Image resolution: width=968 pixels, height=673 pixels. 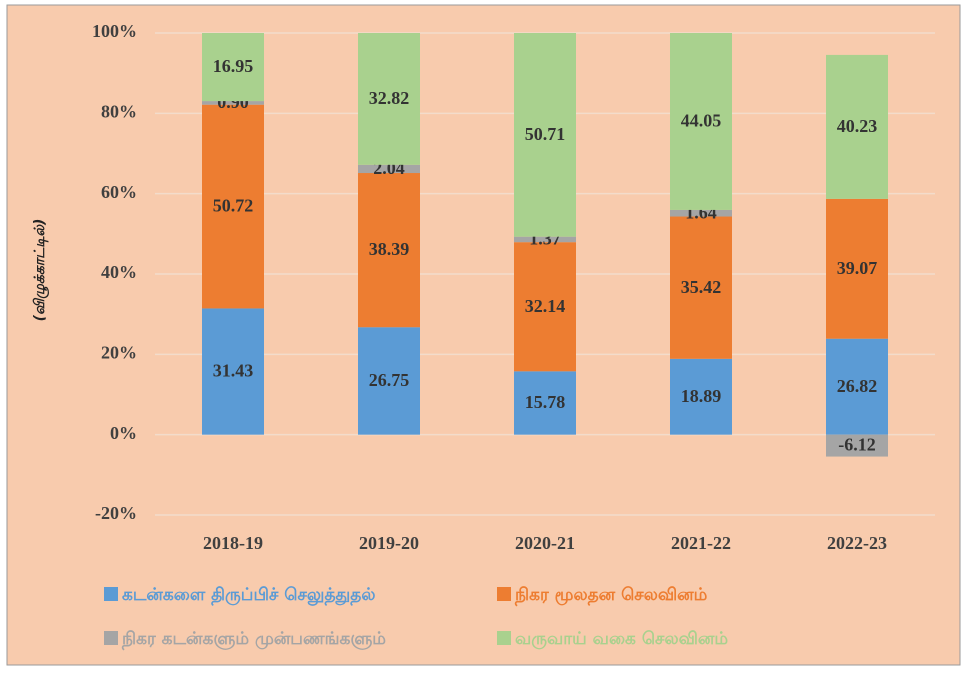 I want to click on data-label: 32.14, so click(x=545, y=306).